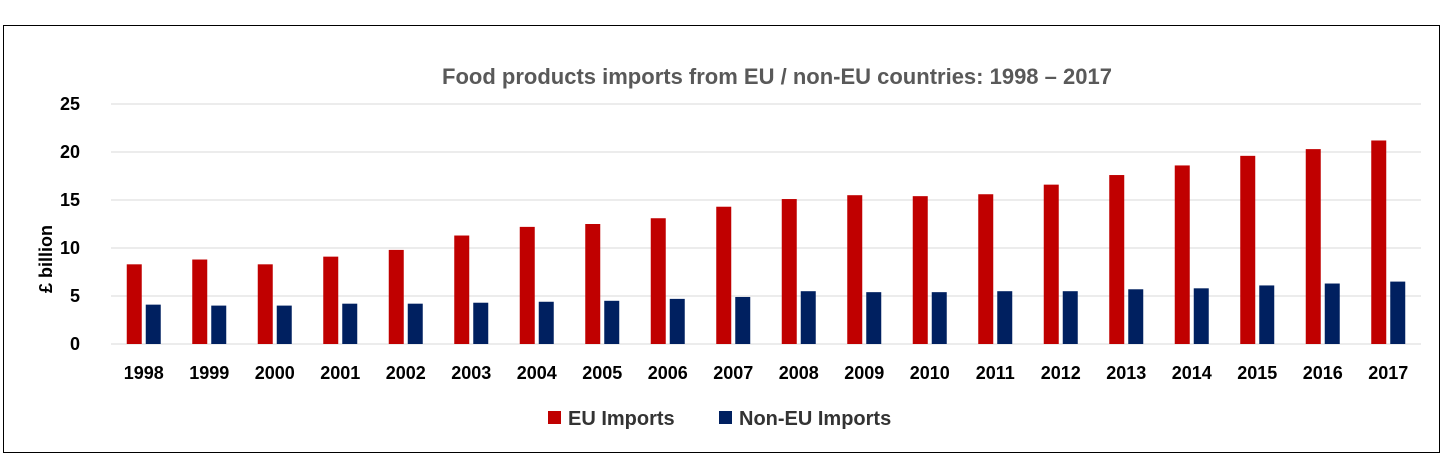 The image size is (1445, 472). What do you see at coordinates (340, 373) in the screenshot?
I see `x-tick-label: 2001` at bounding box center [340, 373].